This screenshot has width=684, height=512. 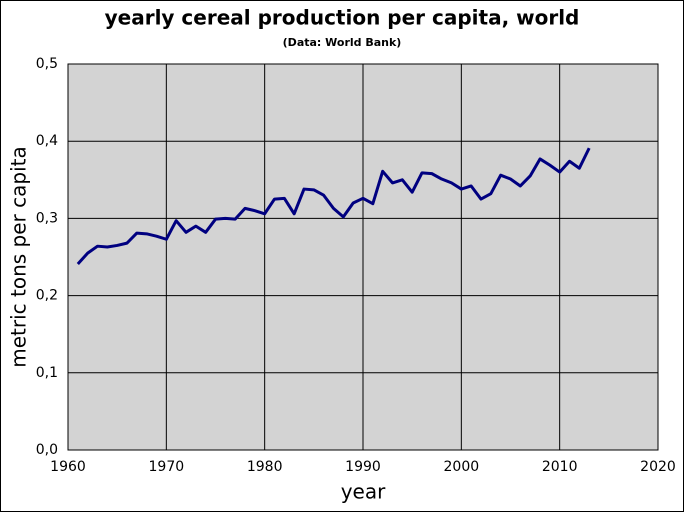 I want to click on y-tick-label: 0,3, so click(x=47, y=218).